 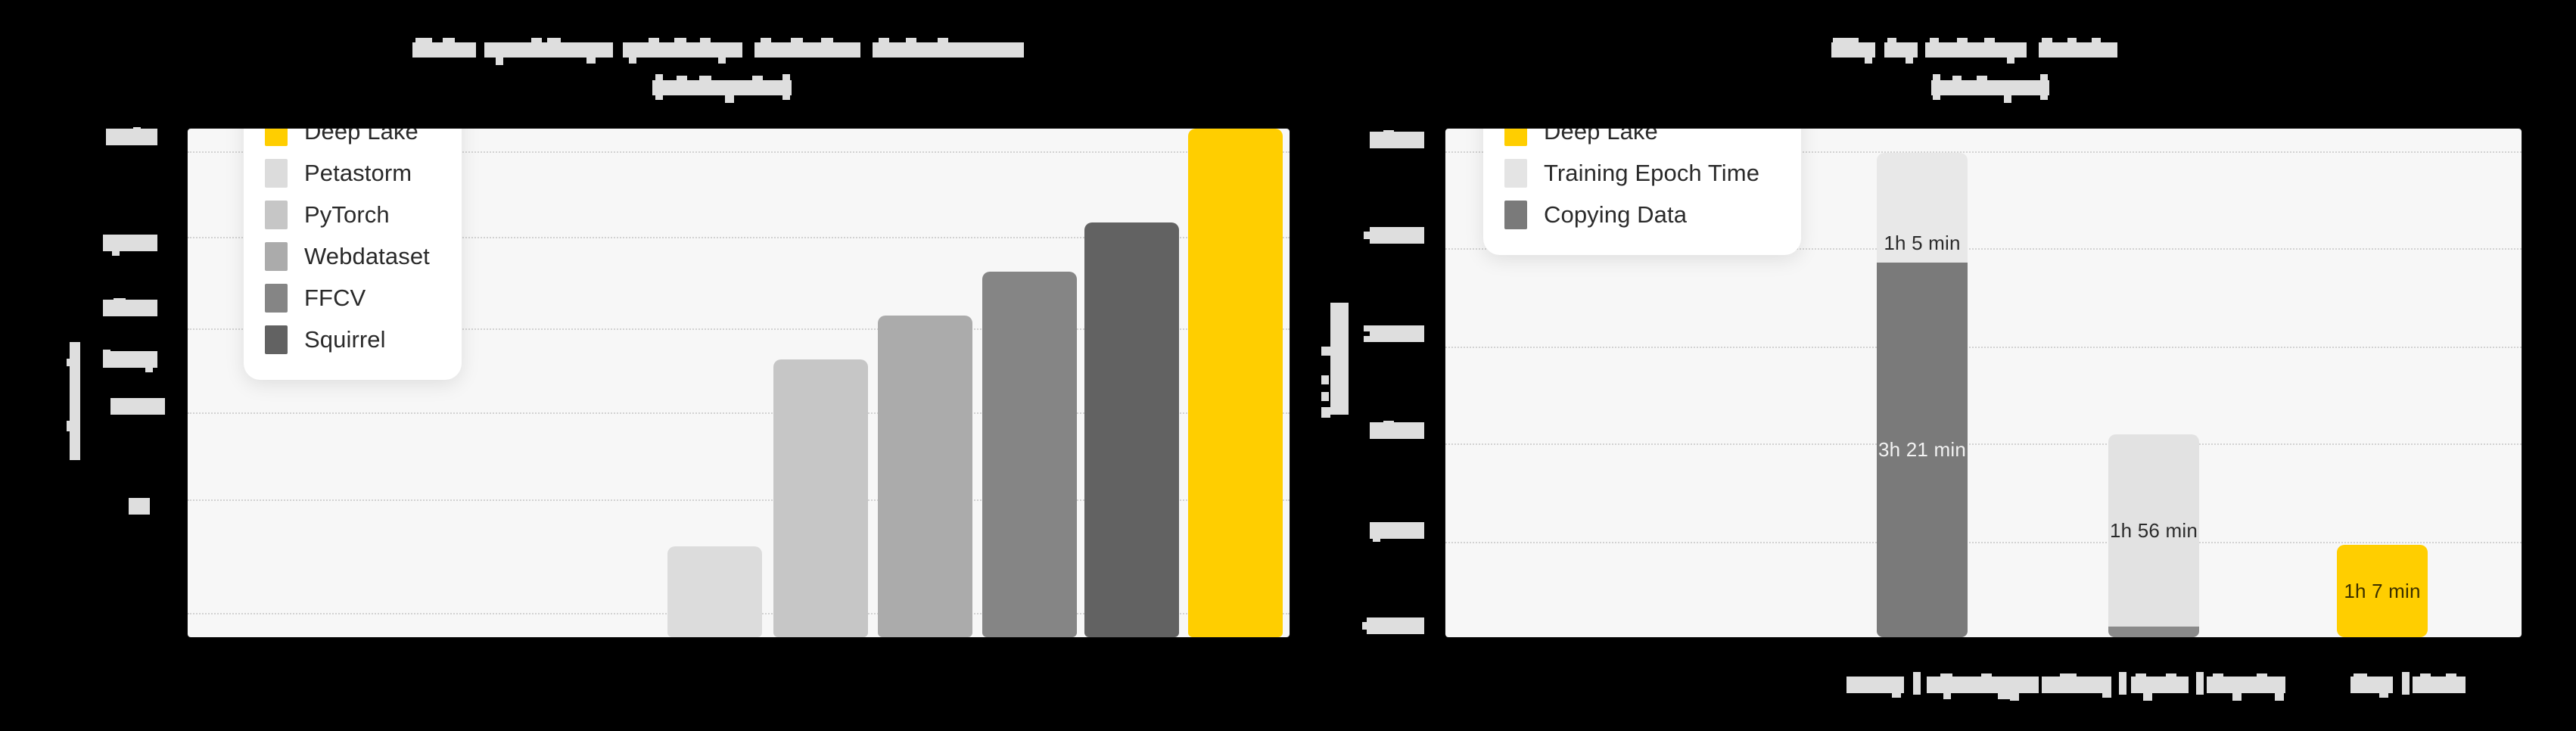 I want to click on stacked-bar-1-segment-copying-data: 3h 21 min, so click(x=1922, y=450).